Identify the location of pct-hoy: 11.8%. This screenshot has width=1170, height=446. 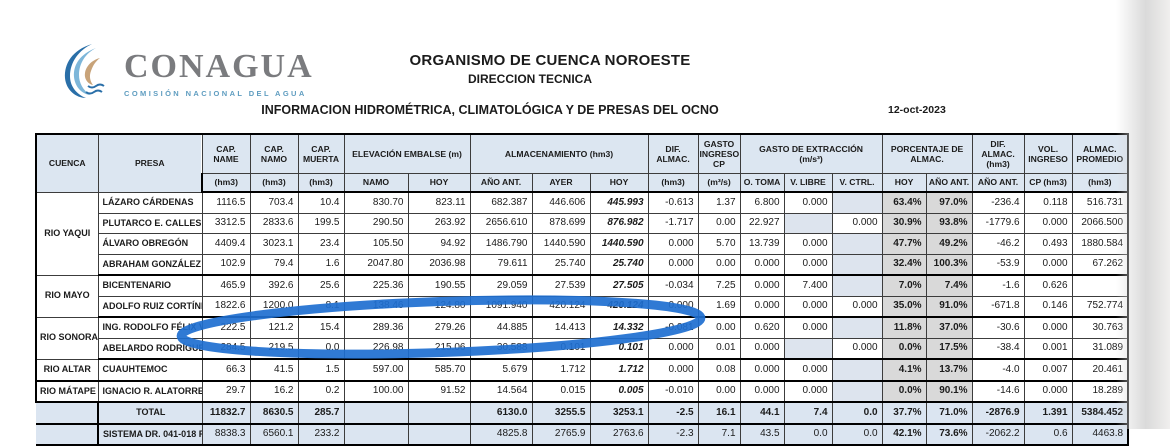
(904, 327).